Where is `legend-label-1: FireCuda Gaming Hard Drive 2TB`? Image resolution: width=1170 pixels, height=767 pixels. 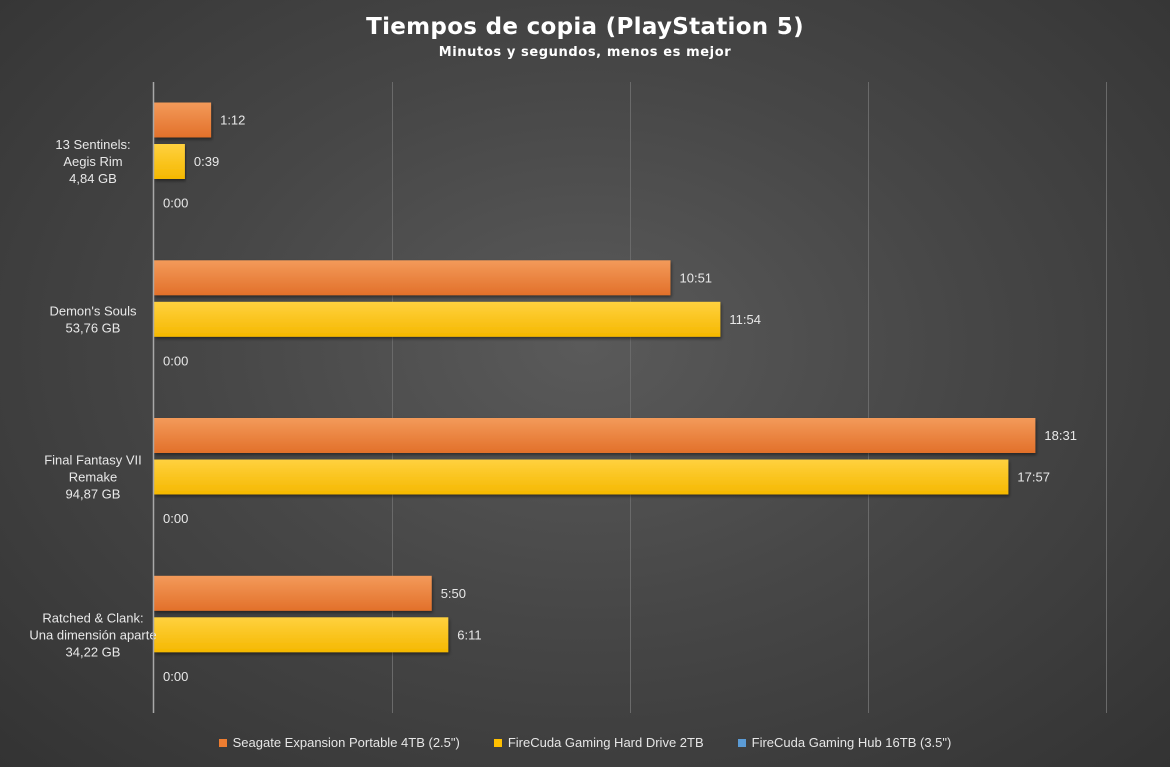 legend-label-1: FireCuda Gaming Hard Drive 2TB is located at coordinates (605, 742).